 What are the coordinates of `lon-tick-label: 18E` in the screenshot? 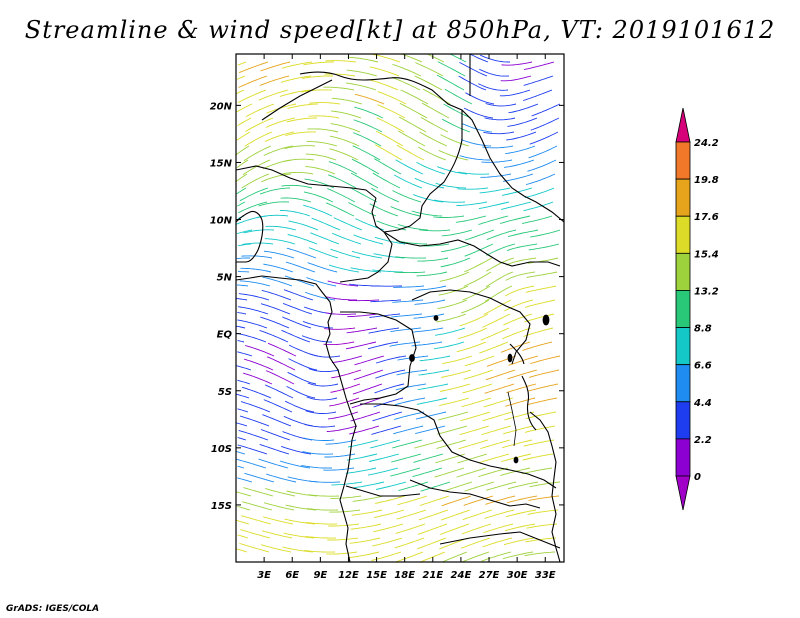 It's located at (404, 575).